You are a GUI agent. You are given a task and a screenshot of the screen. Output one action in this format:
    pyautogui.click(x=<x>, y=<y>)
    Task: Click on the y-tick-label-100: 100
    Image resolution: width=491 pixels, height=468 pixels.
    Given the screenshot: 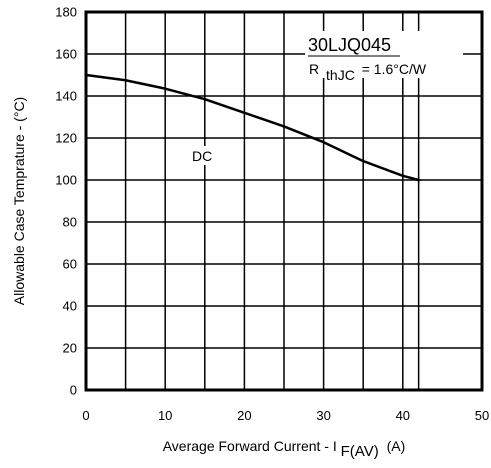 What is the action you would take?
    pyautogui.click(x=66, y=180)
    